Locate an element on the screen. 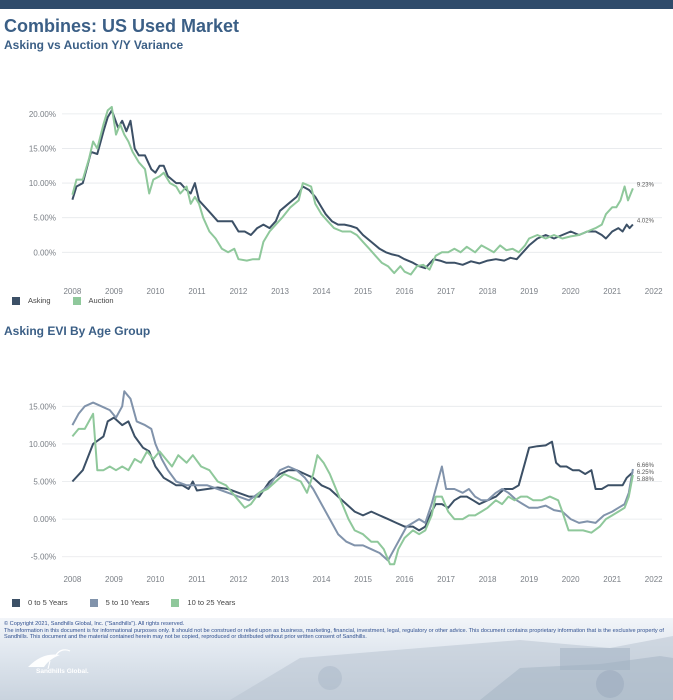 This screenshot has width=673, height=700. chart1-xtick-label: 2009 is located at coordinates (114, 291).